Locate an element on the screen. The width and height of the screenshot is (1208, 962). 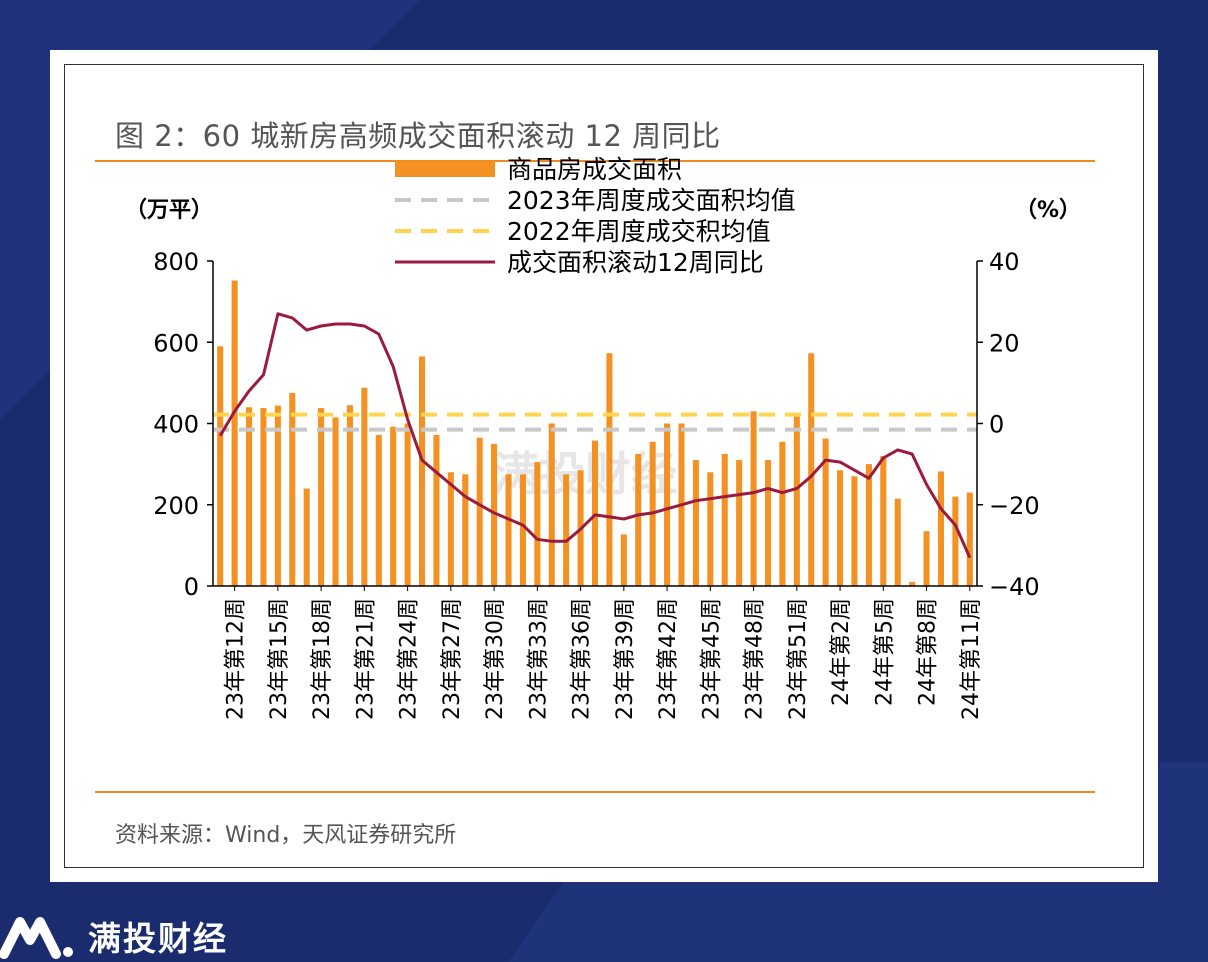
legend-swatch-bar is located at coordinates (445, 169).